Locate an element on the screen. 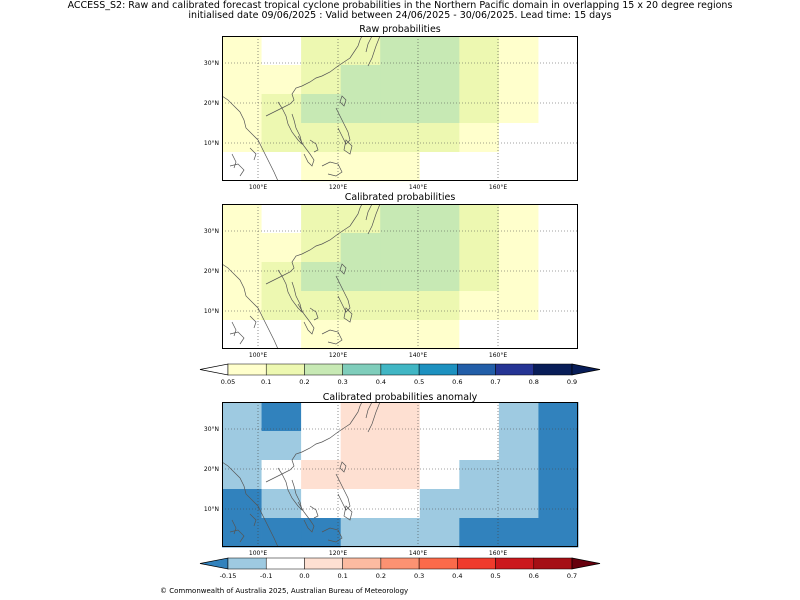 The image size is (800, 600). colorbar-tick-label: 0.0 is located at coordinates (304, 576).